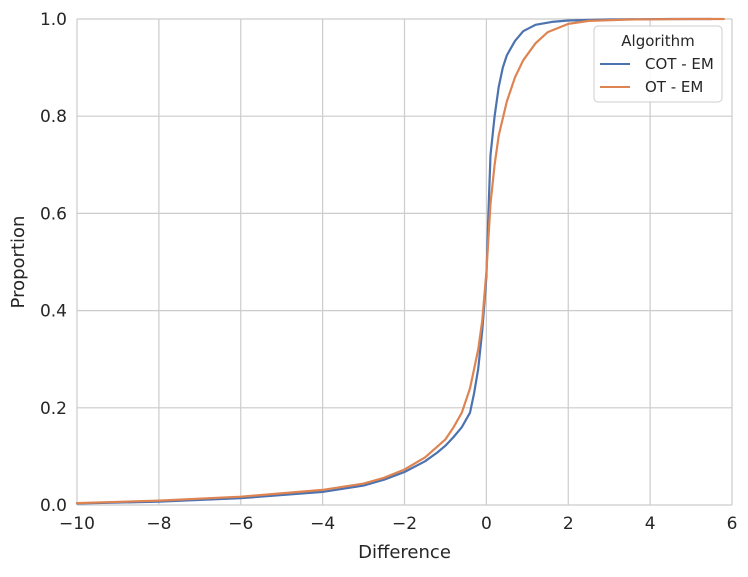 This screenshot has height=577, width=748. What do you see at coordinates (657, 41) in the screenshot?
I see `legend-title: Algorithm` at bounding box center [657, 41].